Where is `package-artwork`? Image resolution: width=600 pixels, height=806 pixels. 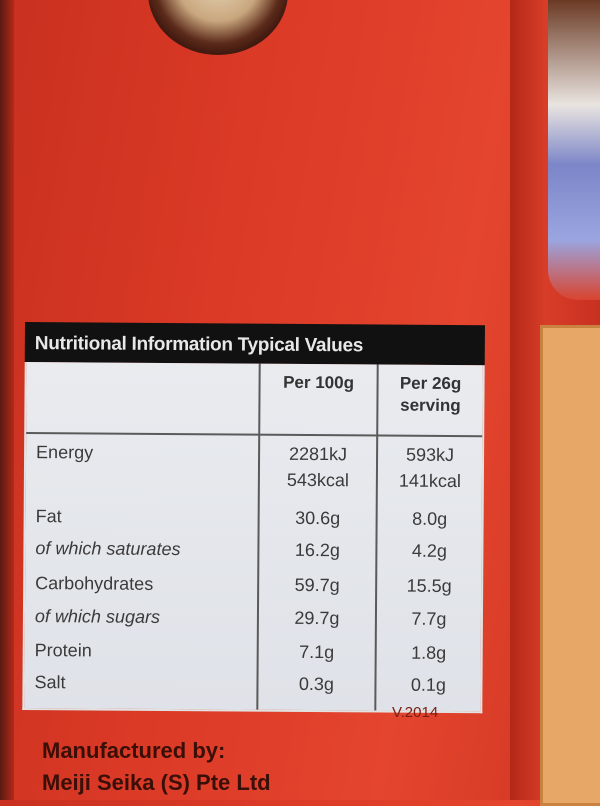 package-artwork is located at coordinates (574, 150).